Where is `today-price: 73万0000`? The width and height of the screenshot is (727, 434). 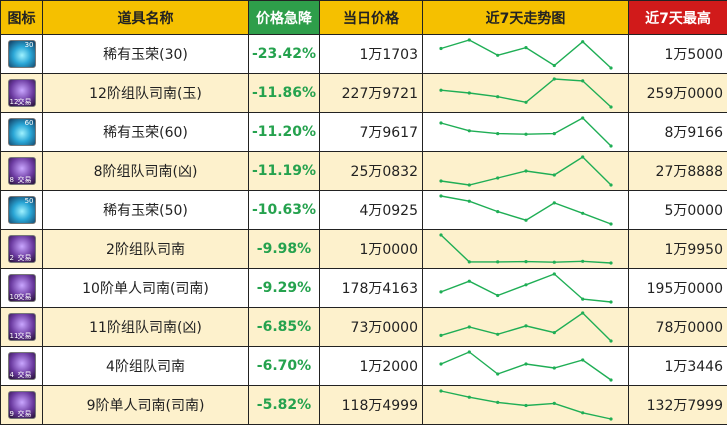
today-price: 73万0000 is located at coordinates (371, 327).